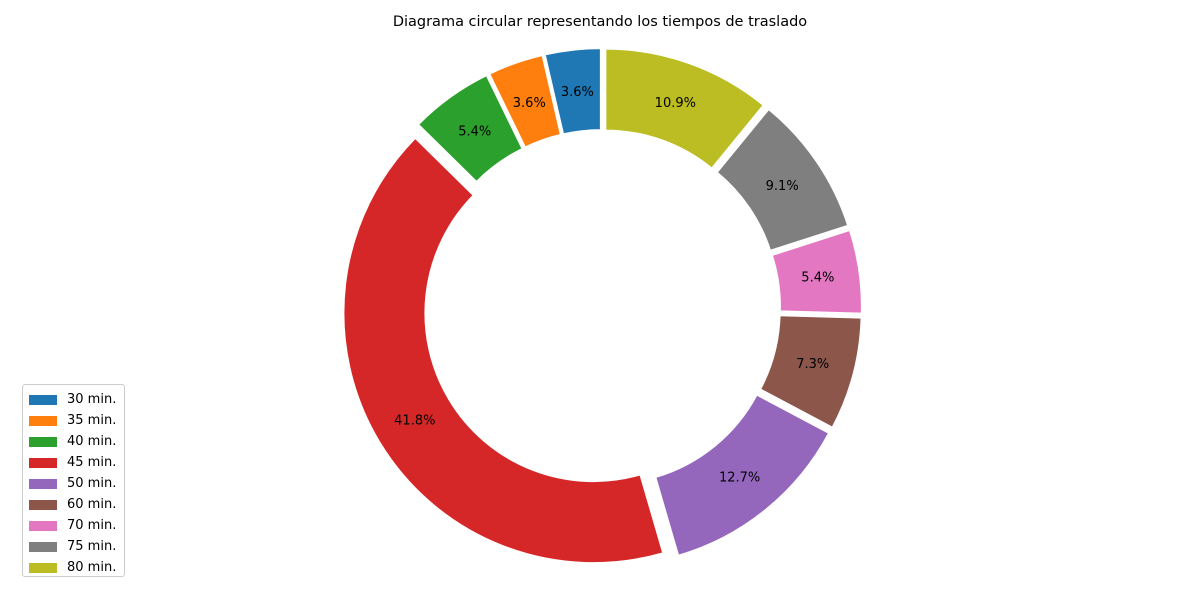 This screenshot has width=1200, height=600. Describe the element at coordinates (812, 364) in the screenshot. I see `percent-label: 7.3%` at that location.